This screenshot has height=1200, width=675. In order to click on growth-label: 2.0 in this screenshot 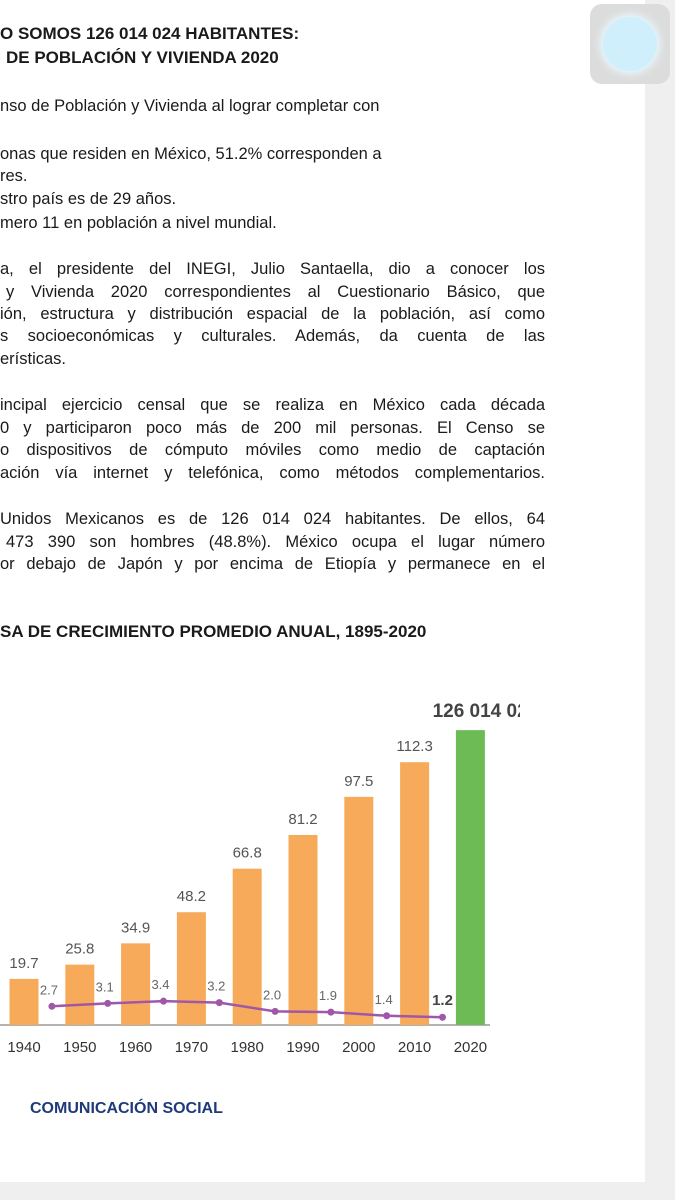, I will do `click(272, 994)`.